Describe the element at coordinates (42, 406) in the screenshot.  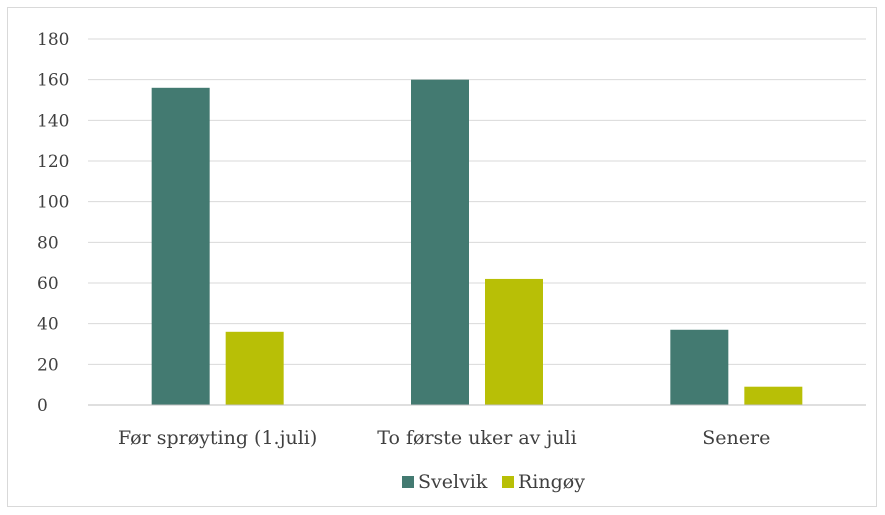
I see `y-tick-label: 0` at that location.